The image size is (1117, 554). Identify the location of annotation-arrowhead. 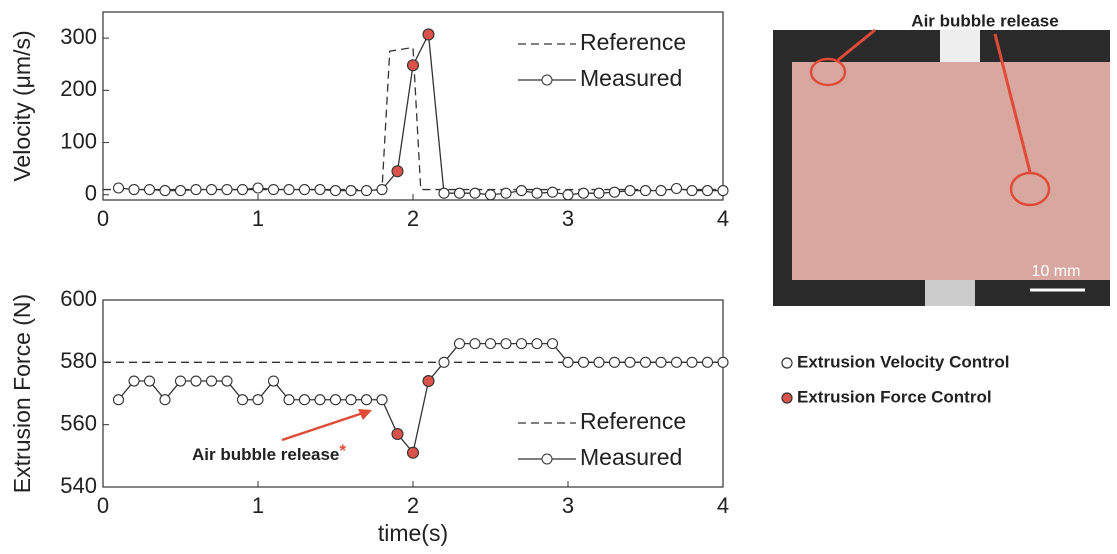
(365, 414).